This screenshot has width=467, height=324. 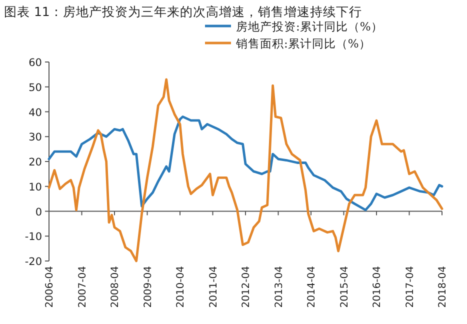 What do you see at coordinates (279, 287) in the screenshot?
I see `x-tick-label: 2013-04` at bounding box center [279, 287].